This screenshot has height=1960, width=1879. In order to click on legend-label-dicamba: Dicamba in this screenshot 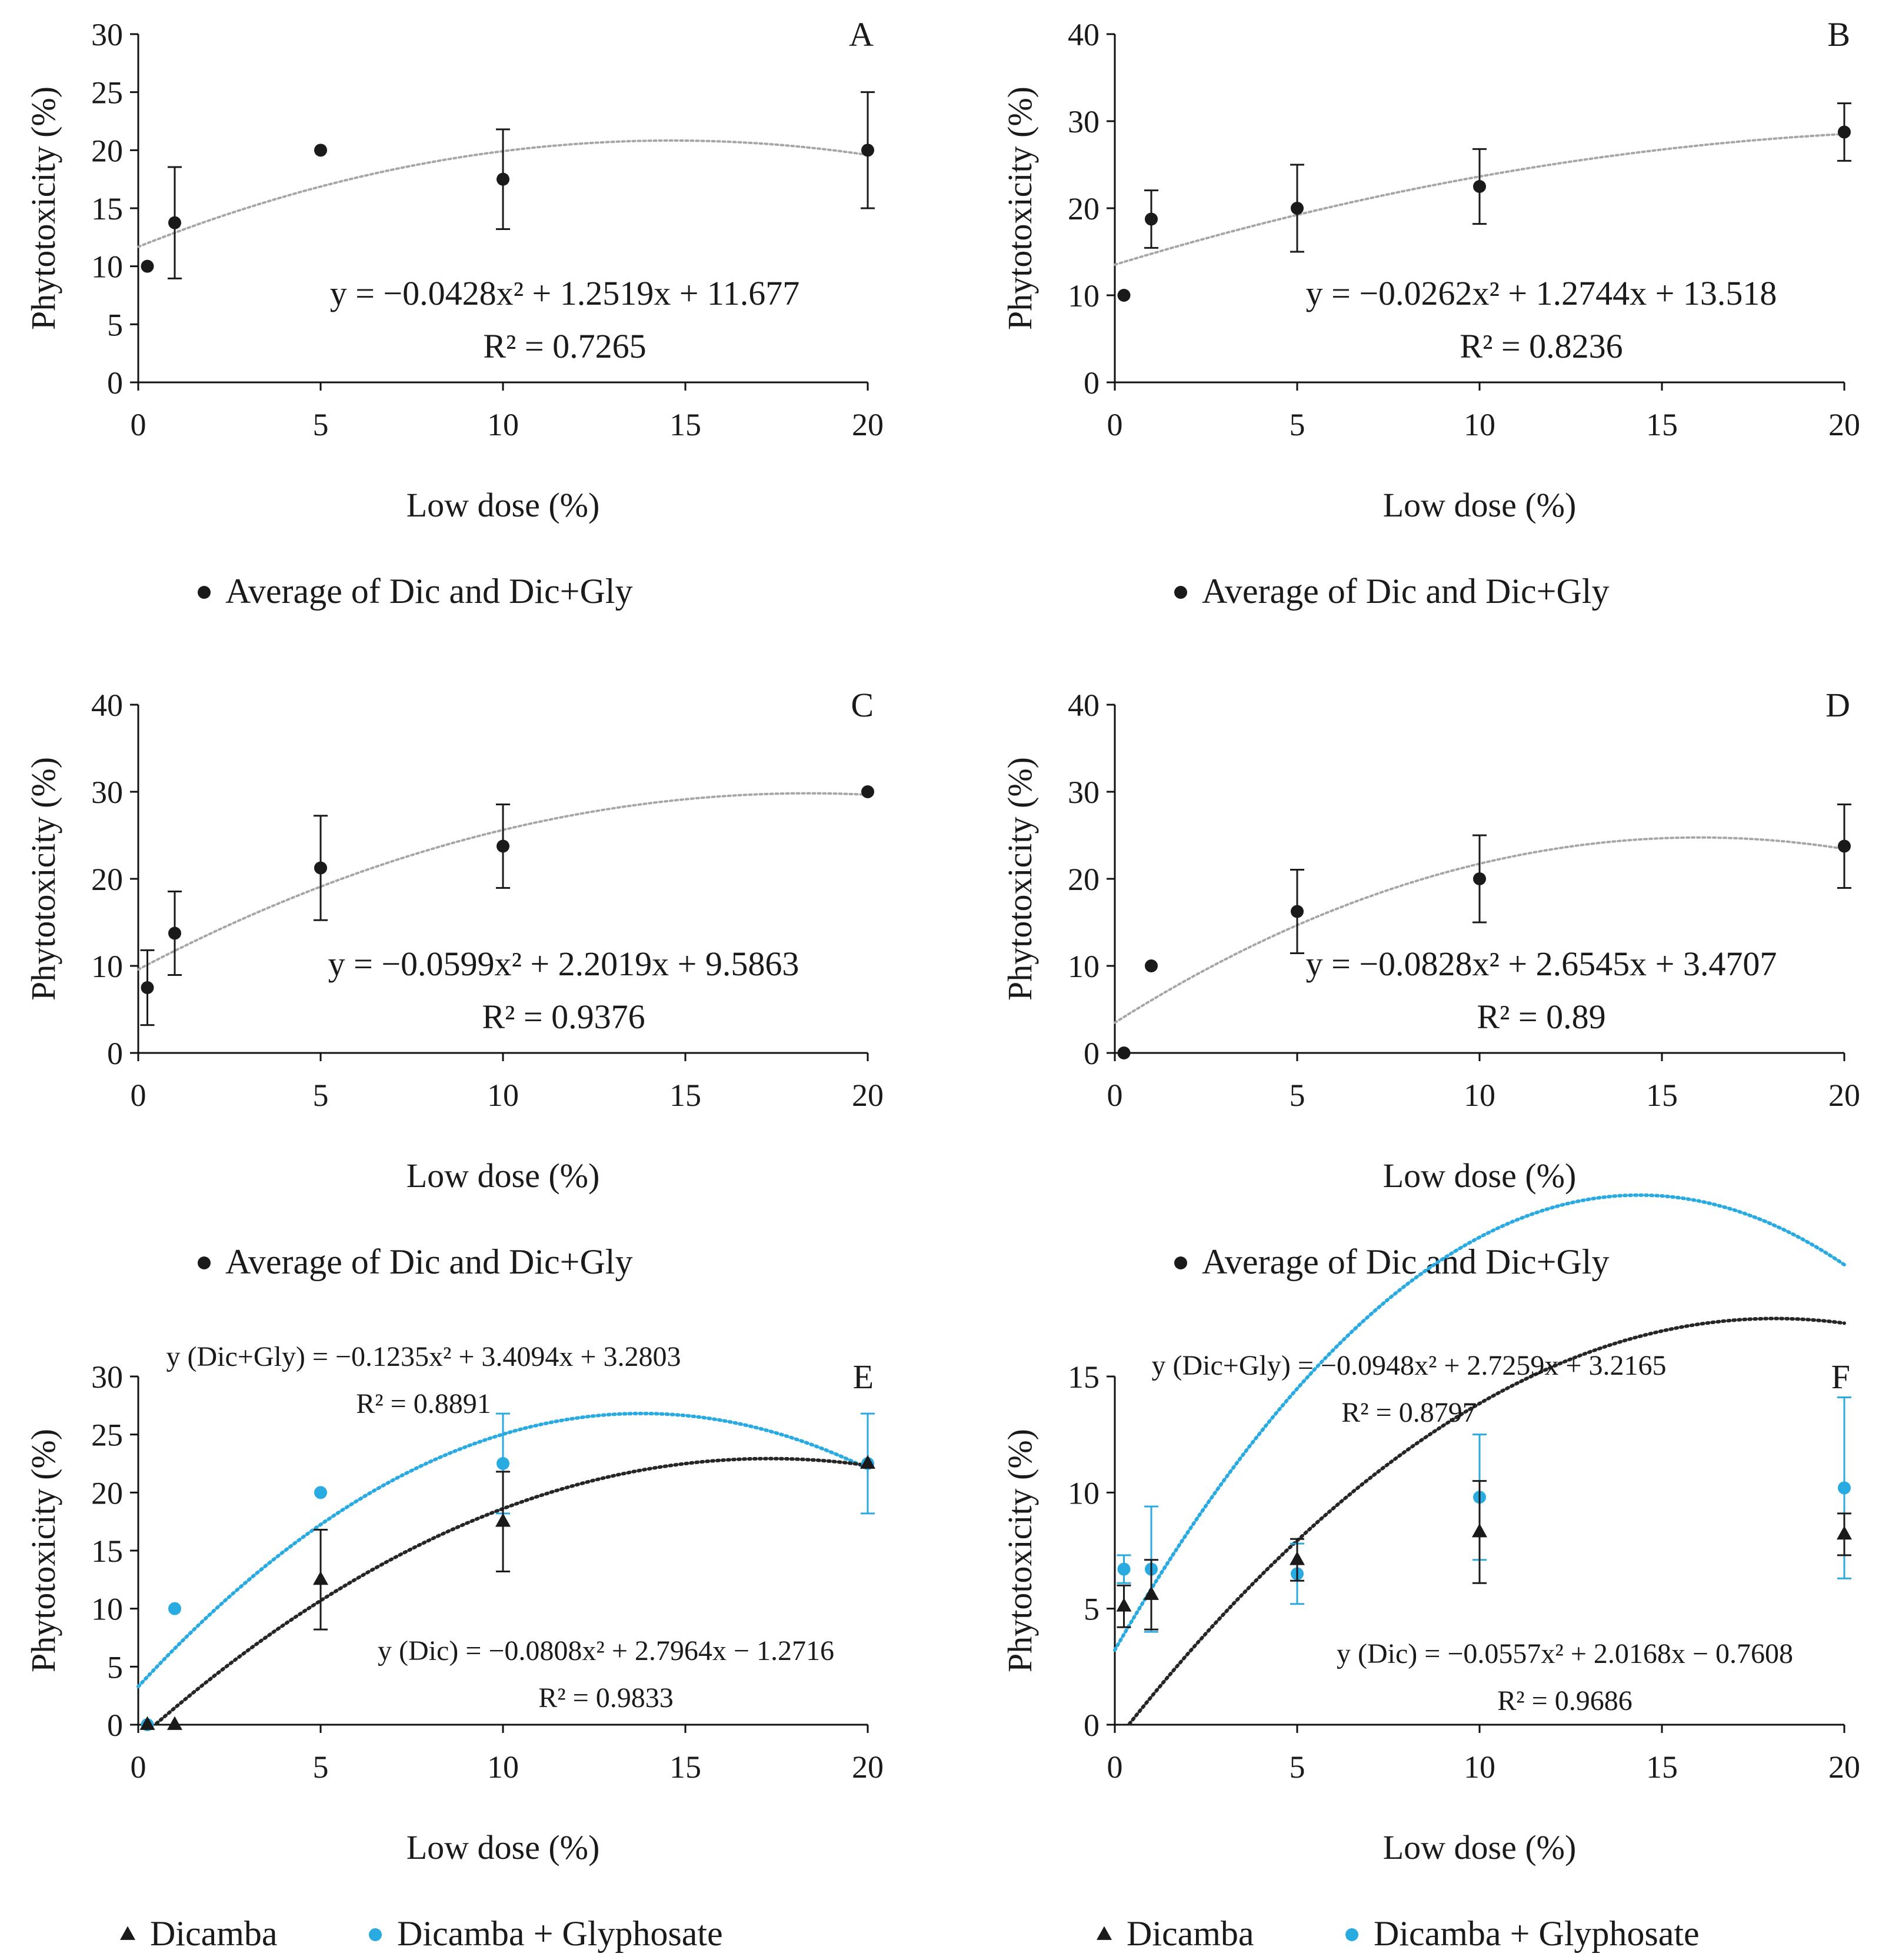, I will do `click(1191, 1933)`.